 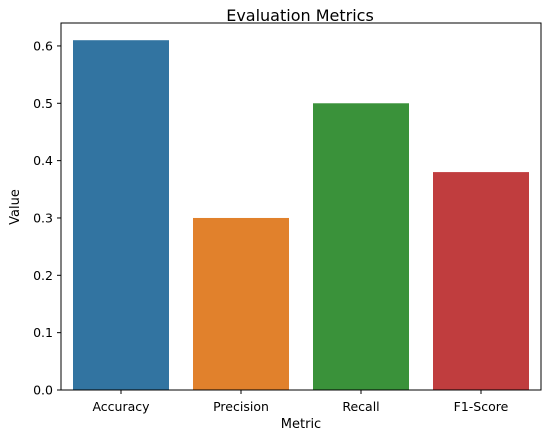 What do you see at coordinates (241, 406) in the screenshot?
I see `x-tick-label: Precision` at bounding box center [241, 406].